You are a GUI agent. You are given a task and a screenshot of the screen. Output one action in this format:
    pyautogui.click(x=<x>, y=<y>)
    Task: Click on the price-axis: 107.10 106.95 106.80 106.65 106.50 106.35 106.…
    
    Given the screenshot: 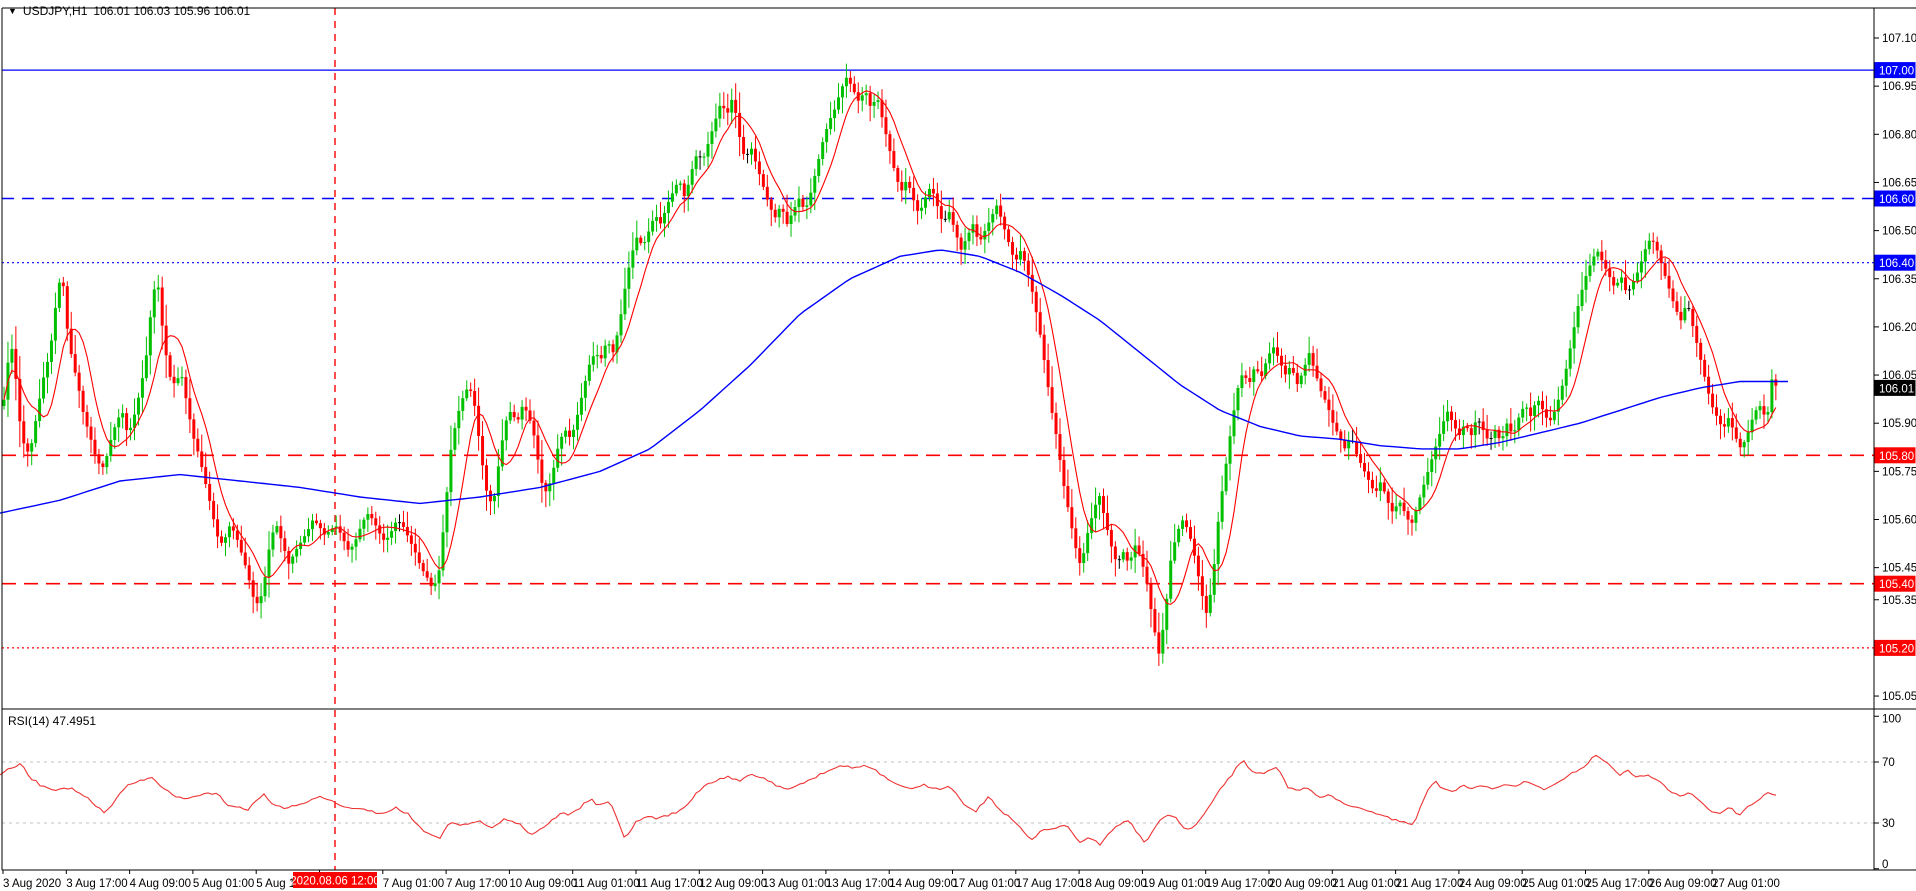 What is the action you would take?
    pyautogui.click(x=1895, y=368)
    